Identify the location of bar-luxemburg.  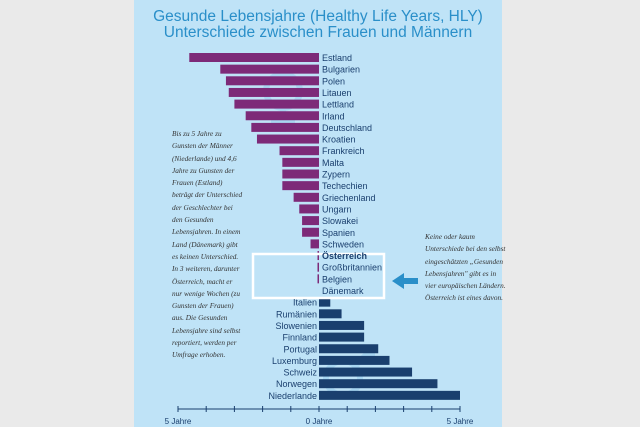
(354, 360).